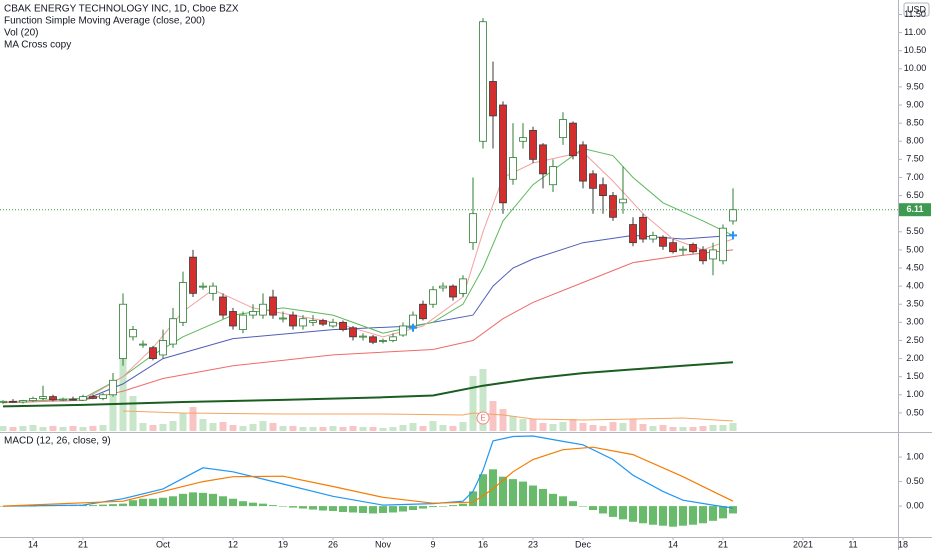 This screenshot has height=550, width=932. What do you see at coordinates (915, 141) in the screenshot?
I see `y-tick-label: 8.00` at bounding box center [915, 141].